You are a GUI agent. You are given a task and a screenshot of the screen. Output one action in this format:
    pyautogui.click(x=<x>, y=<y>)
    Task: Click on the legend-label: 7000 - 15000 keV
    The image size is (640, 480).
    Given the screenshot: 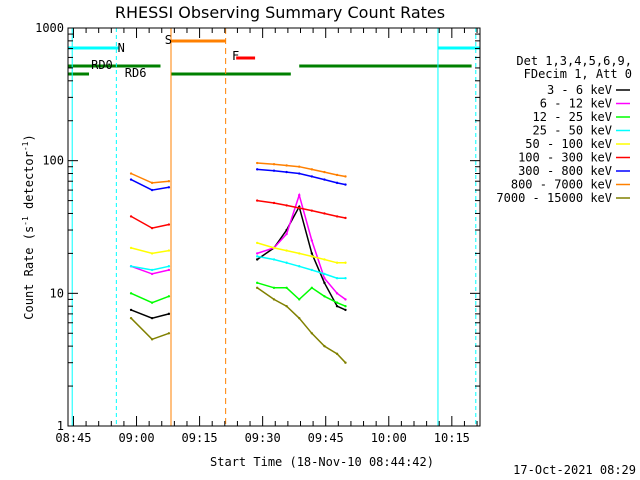 What is the action you would take?
    pyautogui.click(x=554, y=198)
    